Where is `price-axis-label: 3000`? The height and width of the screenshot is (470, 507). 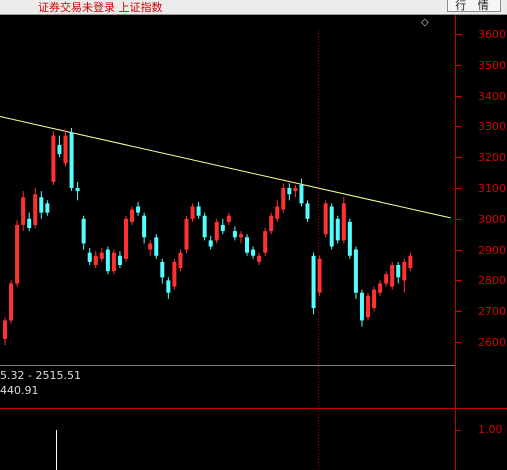 price-axis-label: 3000 is located at coordinates (492, 219).